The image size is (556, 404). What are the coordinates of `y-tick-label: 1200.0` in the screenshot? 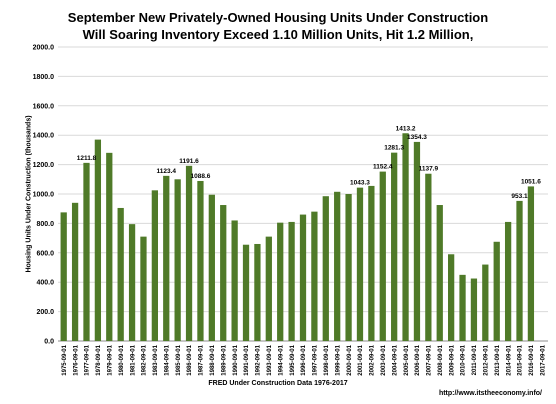 It's located at (44, 165).